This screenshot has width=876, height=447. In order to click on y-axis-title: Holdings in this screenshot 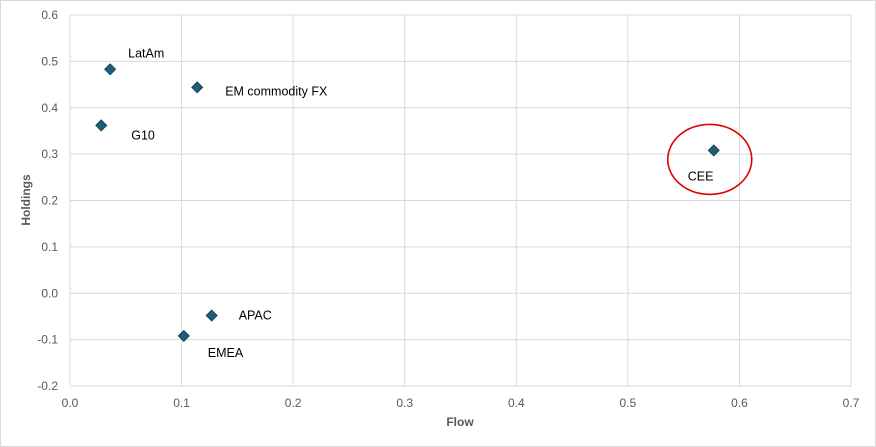, I will do `click(26, 200)`.